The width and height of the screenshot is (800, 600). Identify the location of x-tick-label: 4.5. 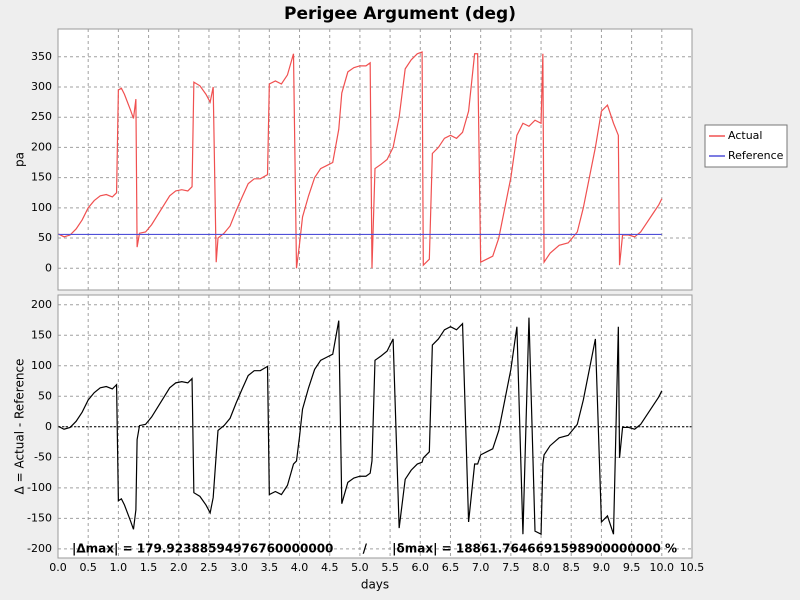
(330, 567).